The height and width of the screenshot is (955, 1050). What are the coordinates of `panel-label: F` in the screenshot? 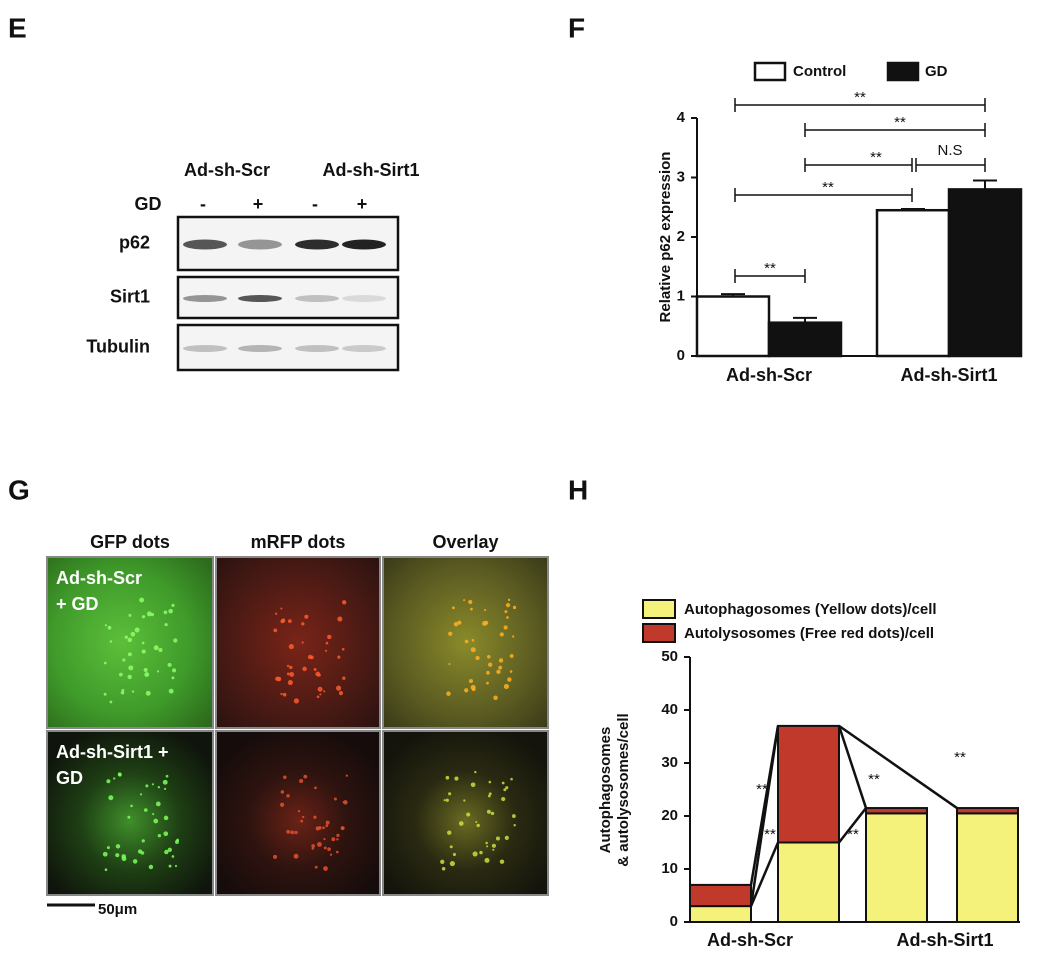 It's located at (576, 27).